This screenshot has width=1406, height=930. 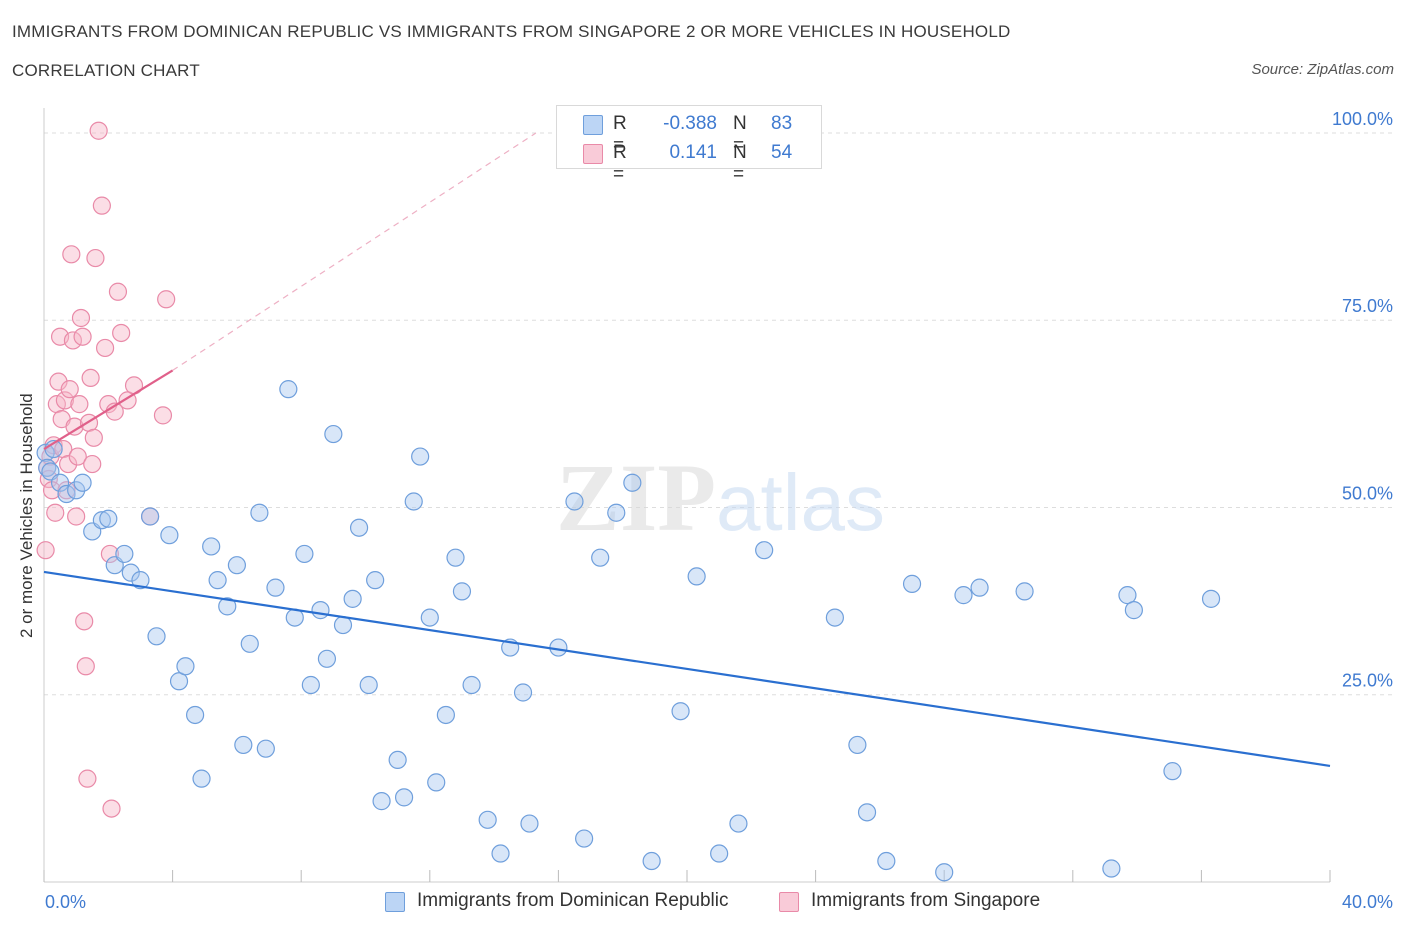 What do you see at coordinates (789, 902) in the screenshot?
I see `bottom-swatch-pink` at bounding box center [789, 902].